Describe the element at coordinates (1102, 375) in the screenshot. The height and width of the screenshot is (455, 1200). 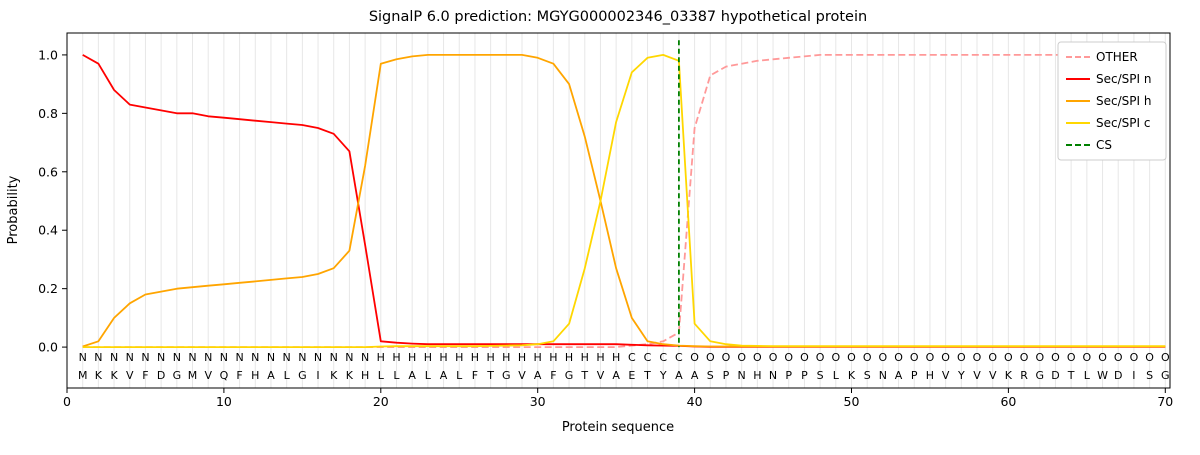
I see `sequence-letter: W` at that location.